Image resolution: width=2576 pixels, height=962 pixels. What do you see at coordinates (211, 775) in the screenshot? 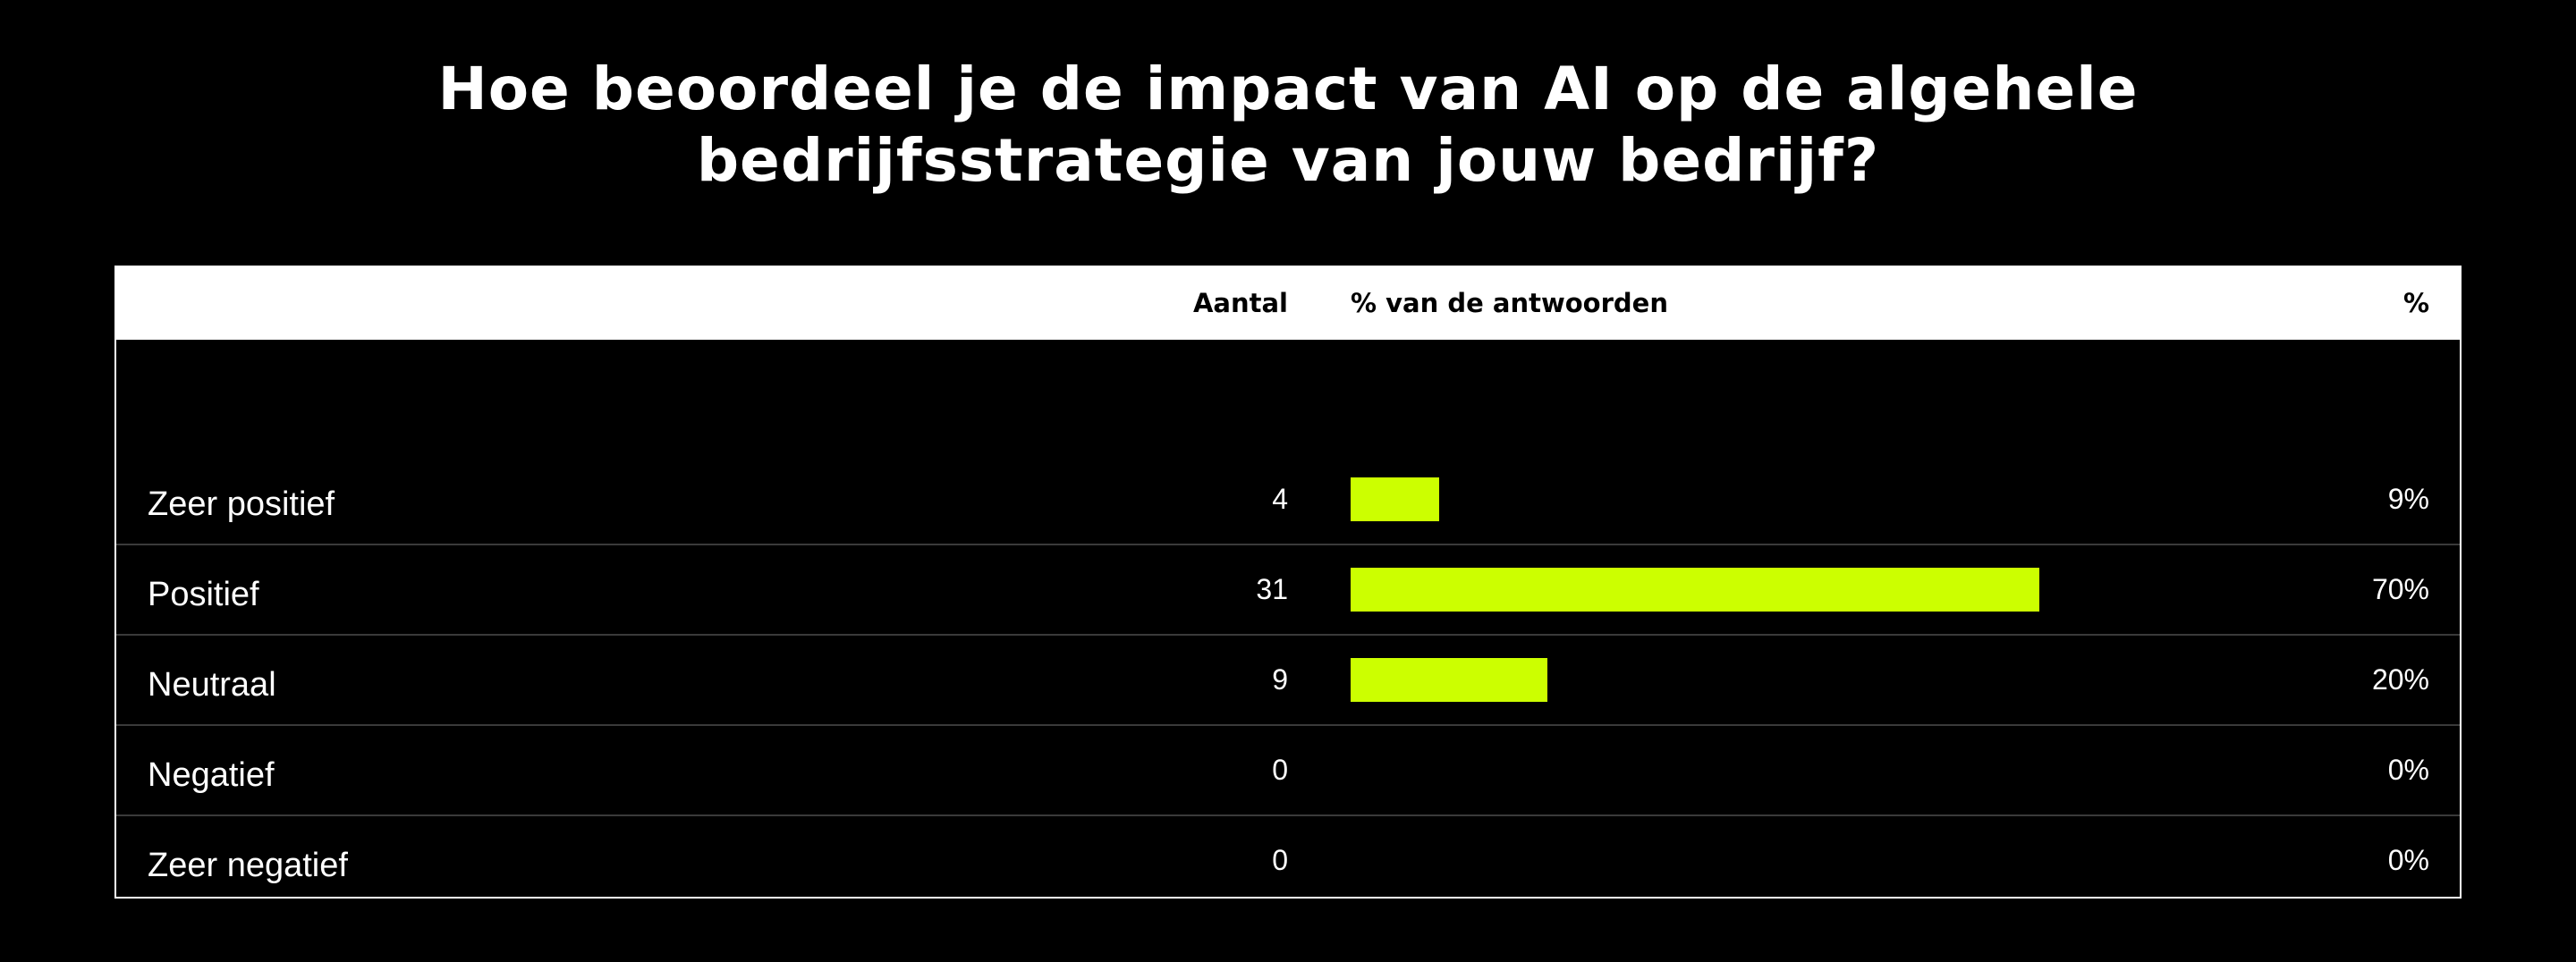
I see `row-label: Negatief` at bounding box center [211, 775].